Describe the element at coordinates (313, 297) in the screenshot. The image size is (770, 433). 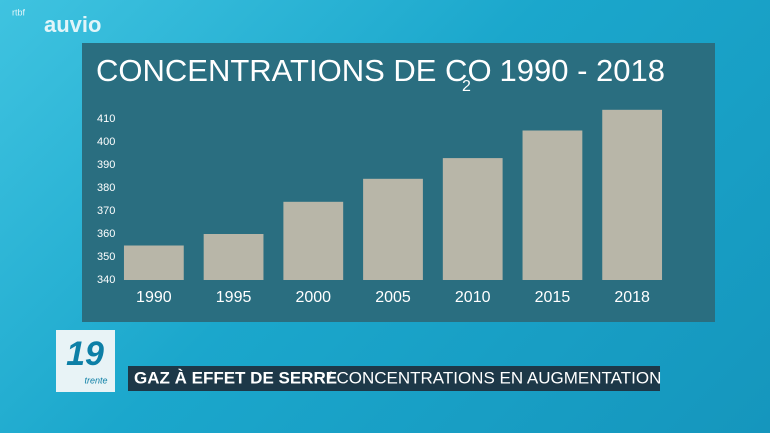
I see `x-tick-label: 2000` at that location.